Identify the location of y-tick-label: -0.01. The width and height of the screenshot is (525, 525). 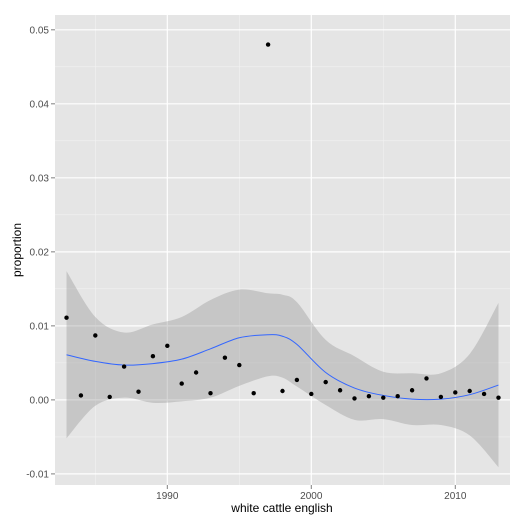
(37, 474).